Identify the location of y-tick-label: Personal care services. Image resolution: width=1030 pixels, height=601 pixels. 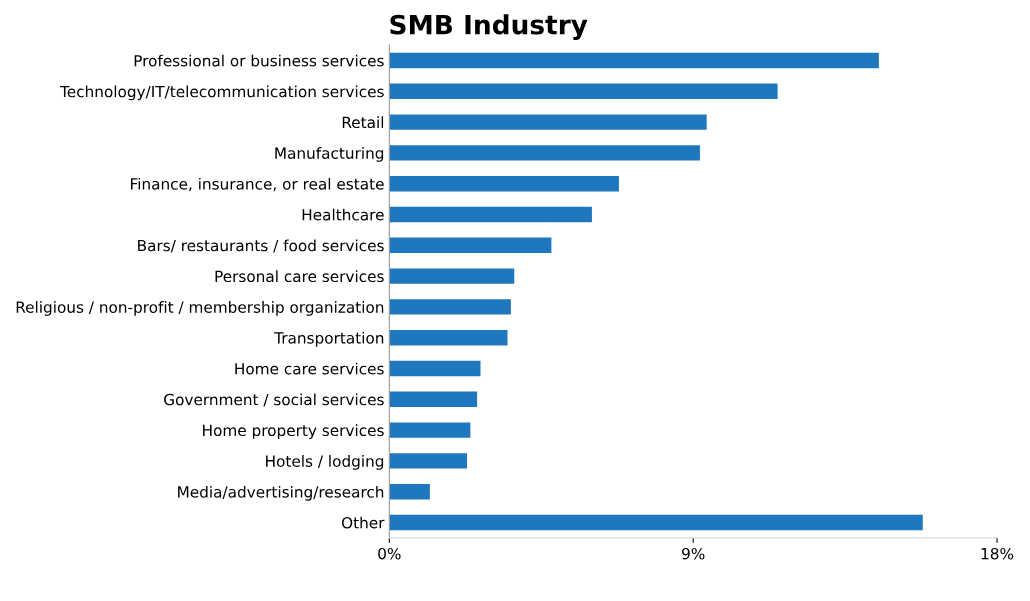
(299, 276).